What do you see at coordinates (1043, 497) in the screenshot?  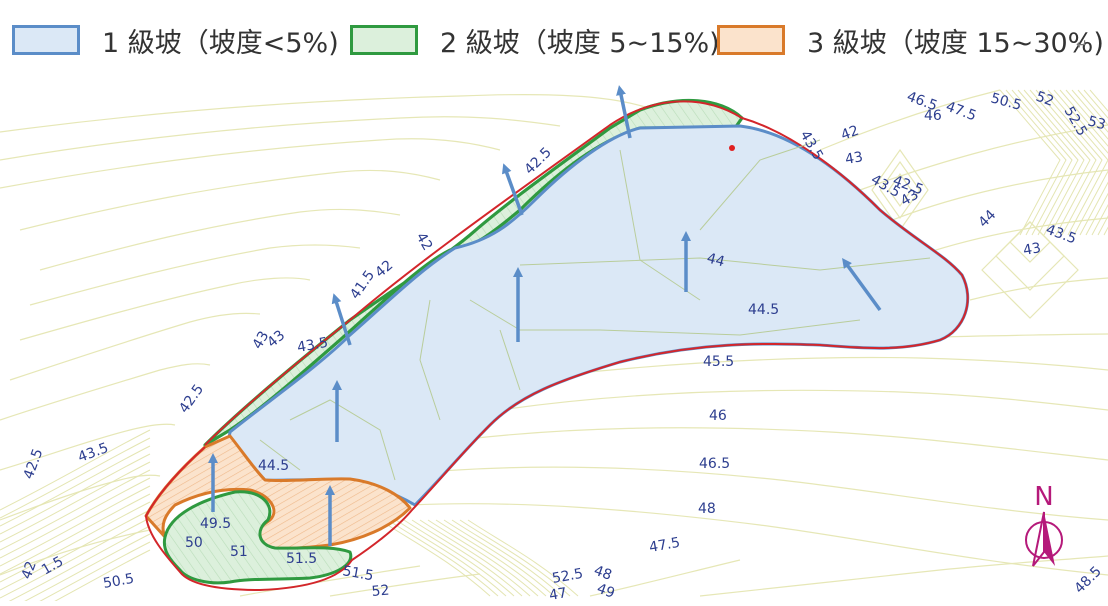 I see `compass-label: N` at bounding box center [1043, 497].